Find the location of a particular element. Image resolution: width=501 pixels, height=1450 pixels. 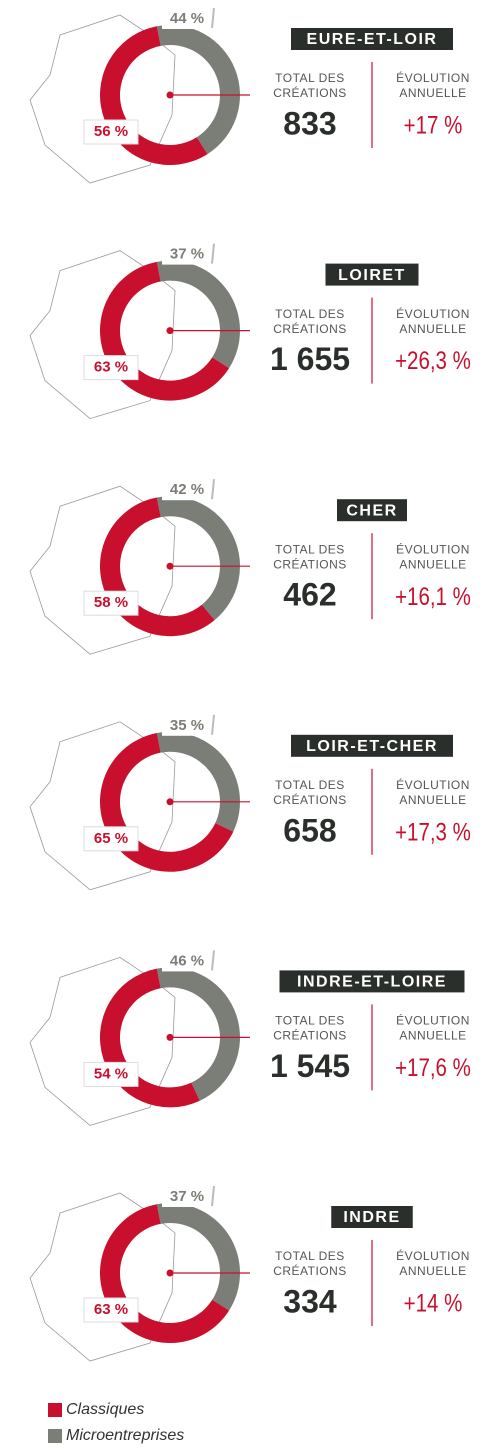

department-title: CHER is located at coordinates (371, 510).